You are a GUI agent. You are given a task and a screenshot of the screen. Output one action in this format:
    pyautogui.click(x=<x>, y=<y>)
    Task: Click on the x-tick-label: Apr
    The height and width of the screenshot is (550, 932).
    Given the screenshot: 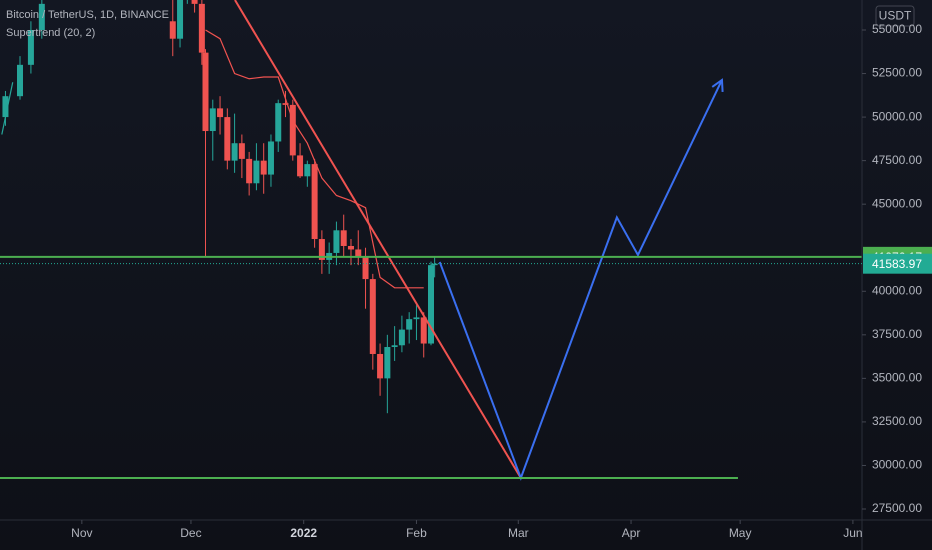 What is the action you would take?
    pyautogui.click(x=631, y=533)
    